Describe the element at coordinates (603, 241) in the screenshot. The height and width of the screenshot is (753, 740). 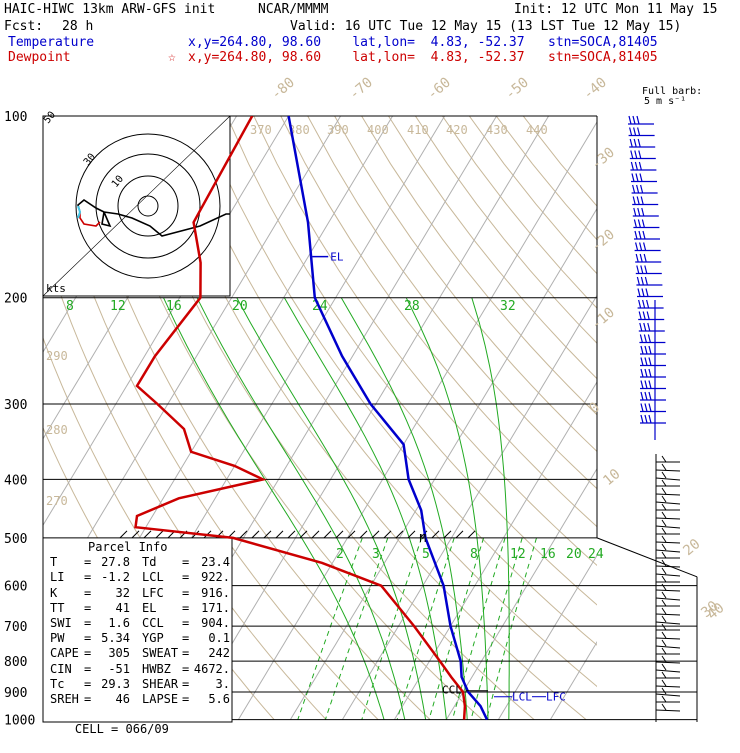
I see `isotherm-label: -20` at that location.